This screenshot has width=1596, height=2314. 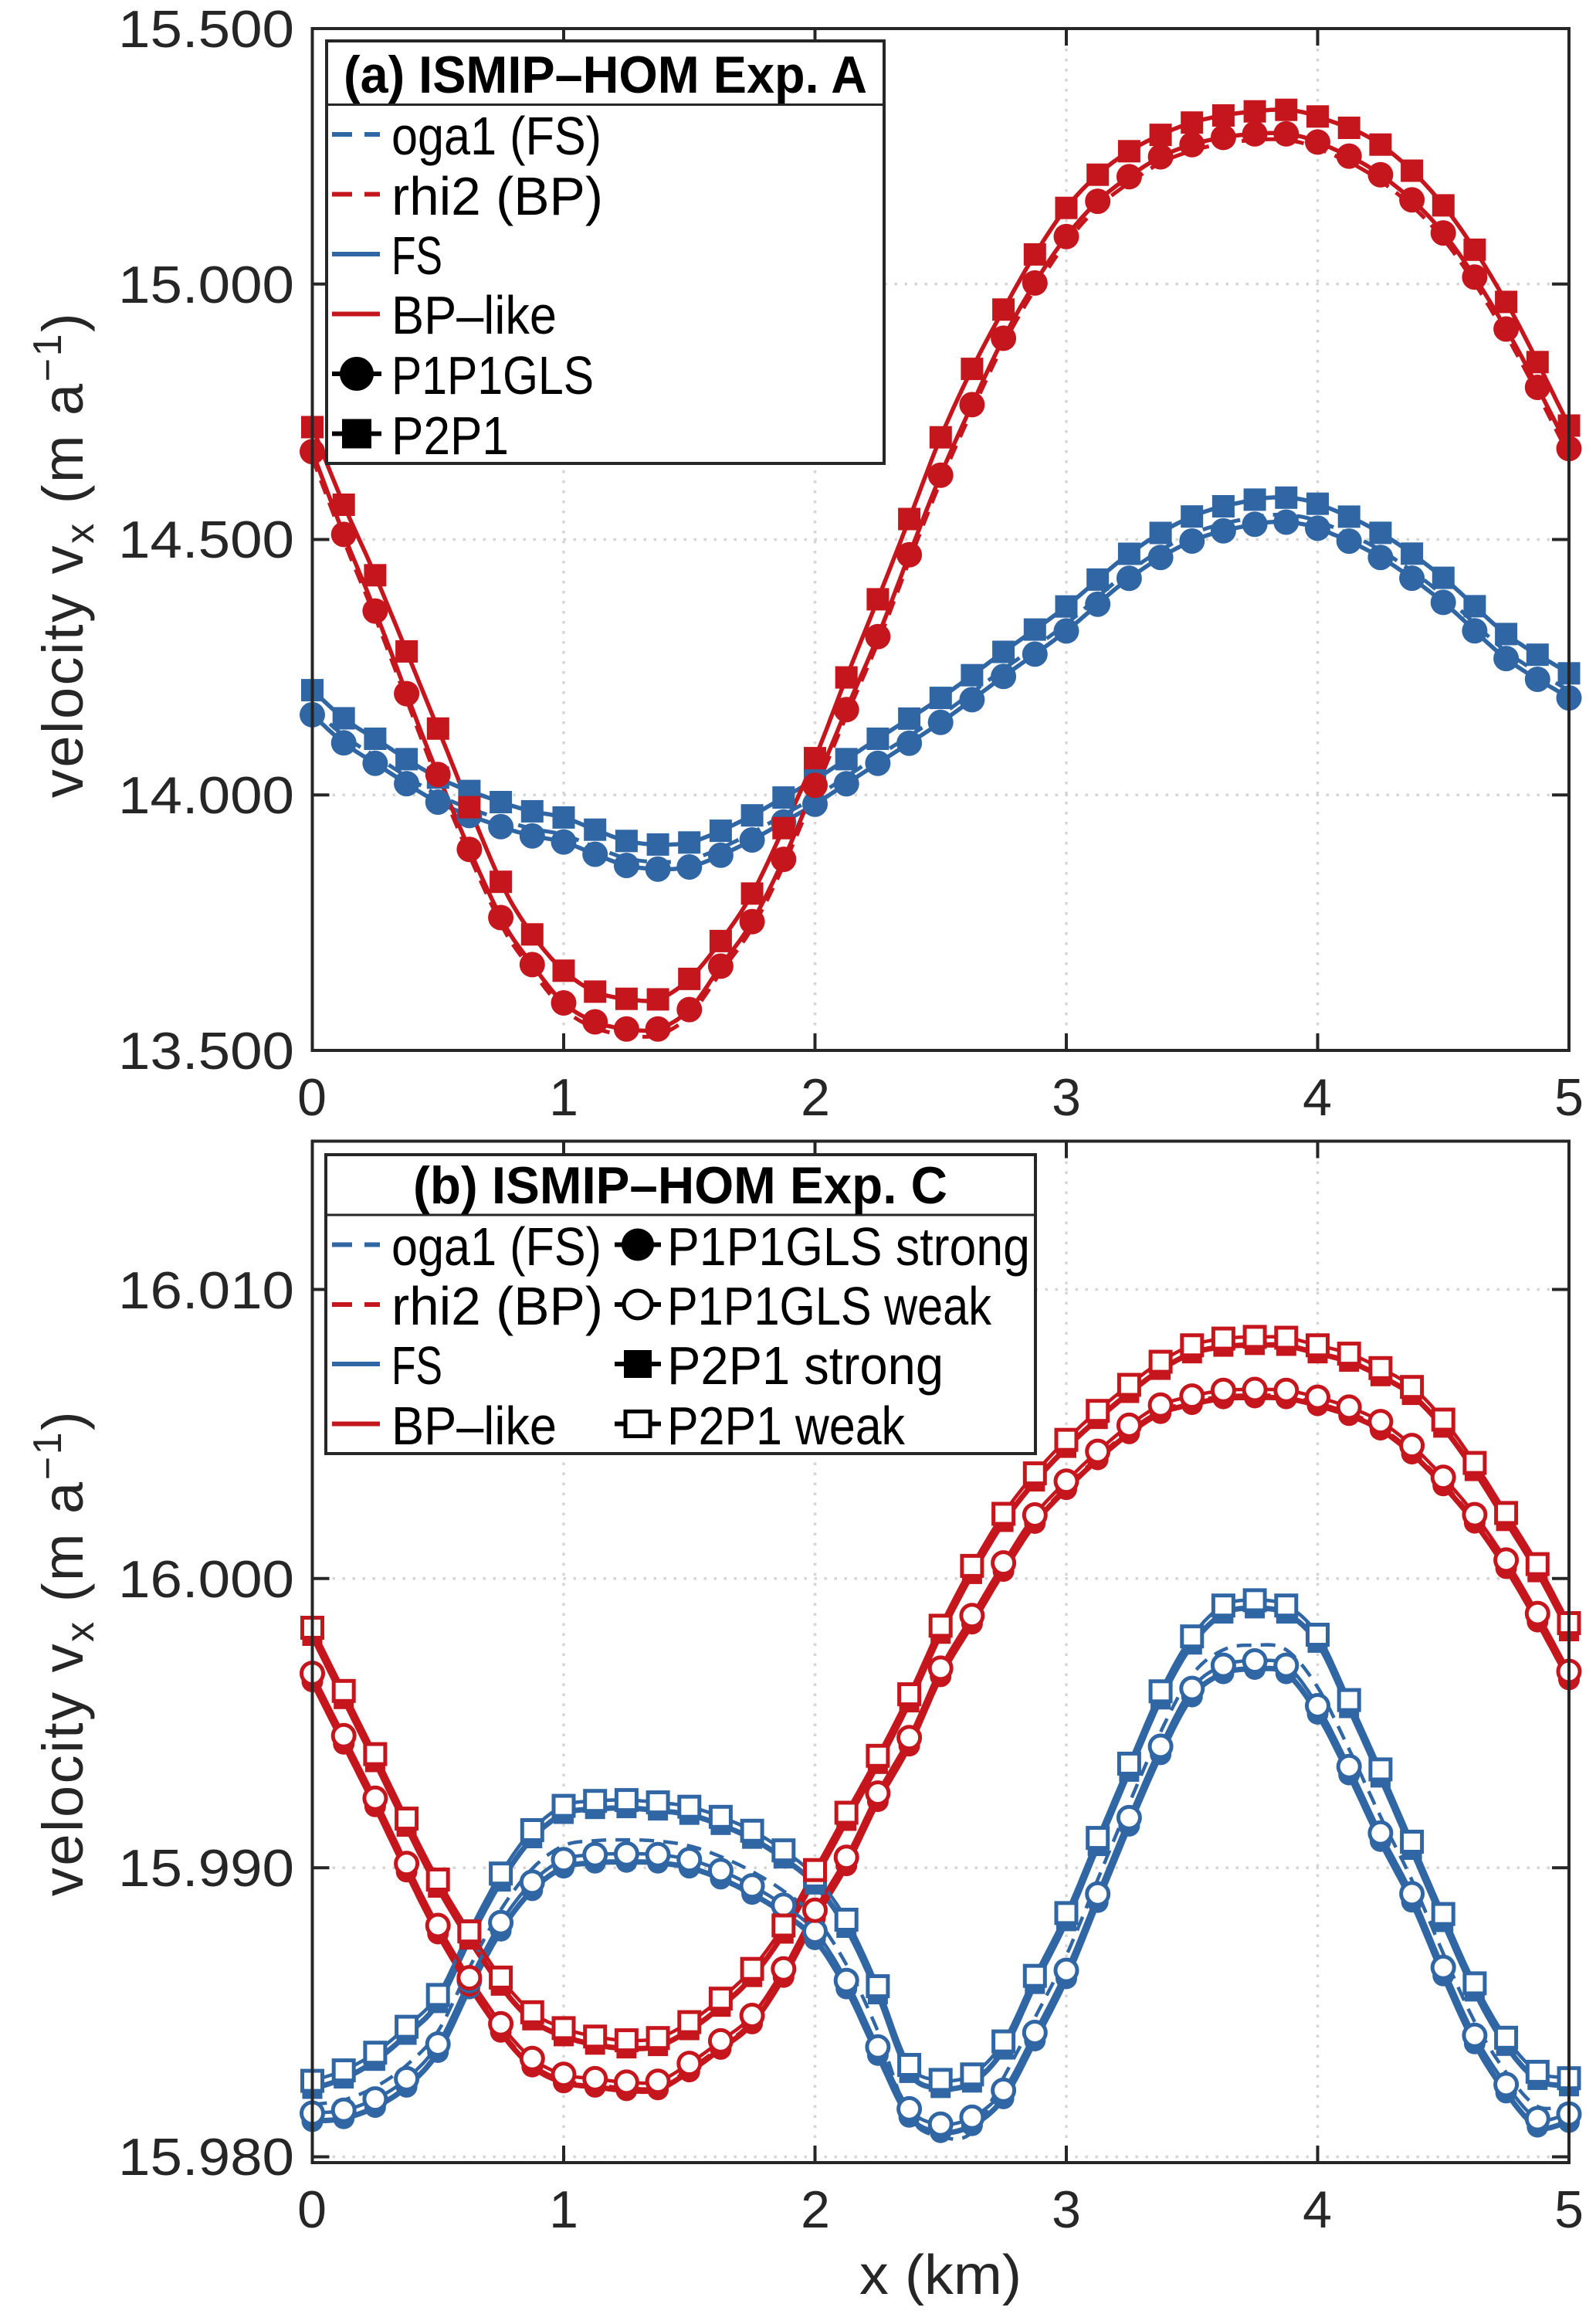 What do you see at coordinates (680, 1185) in the screenshot?
I see `svg-text: (b) ISMIP–HOM Exp. C` at bounding box center [680, 1185].